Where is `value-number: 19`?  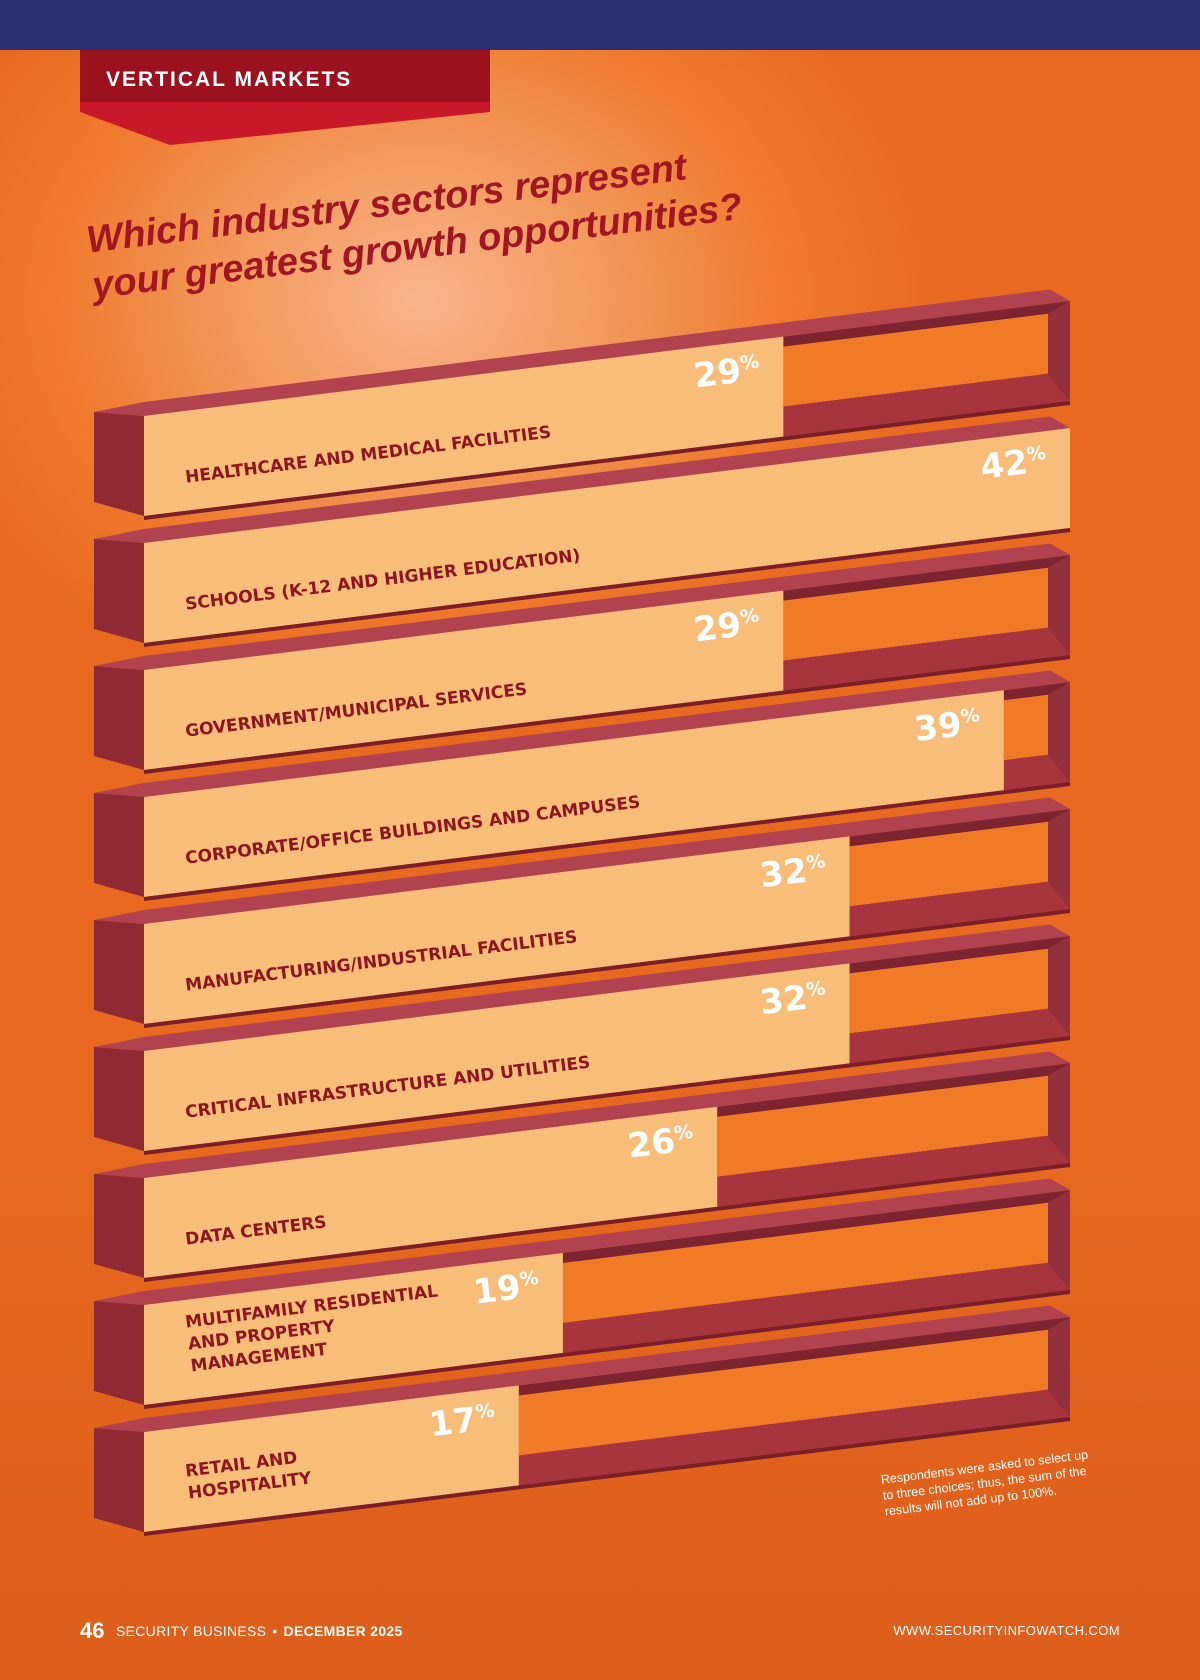 value-number: 19 is located at coordinates (497, 1290).